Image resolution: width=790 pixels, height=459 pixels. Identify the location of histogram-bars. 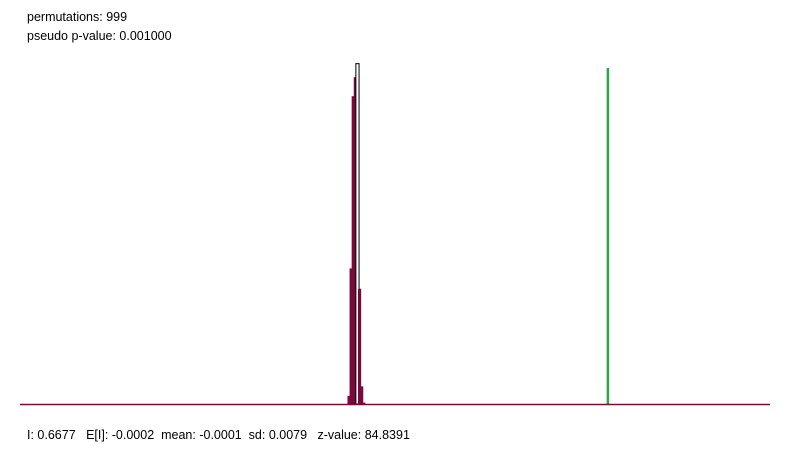
(356, 234).